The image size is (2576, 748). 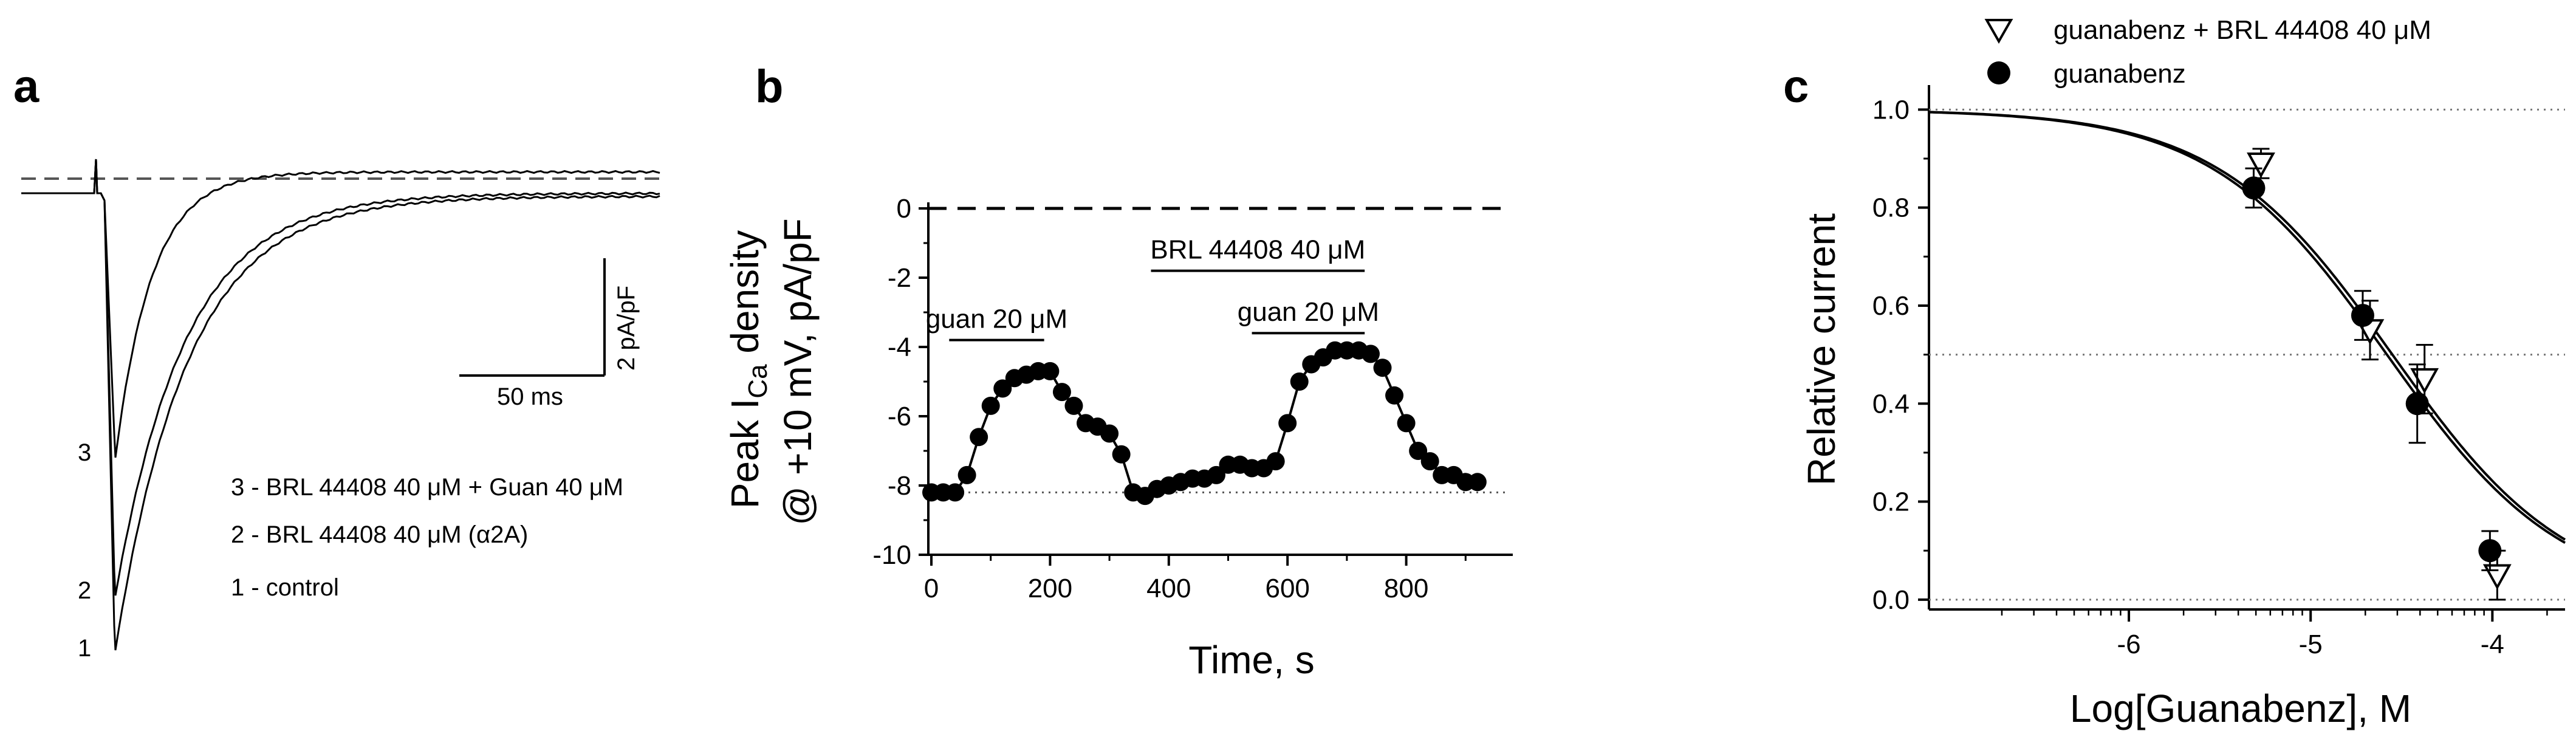 I want to click on panel-c-x-tick-label: -5, so click(x=2311, y=644).